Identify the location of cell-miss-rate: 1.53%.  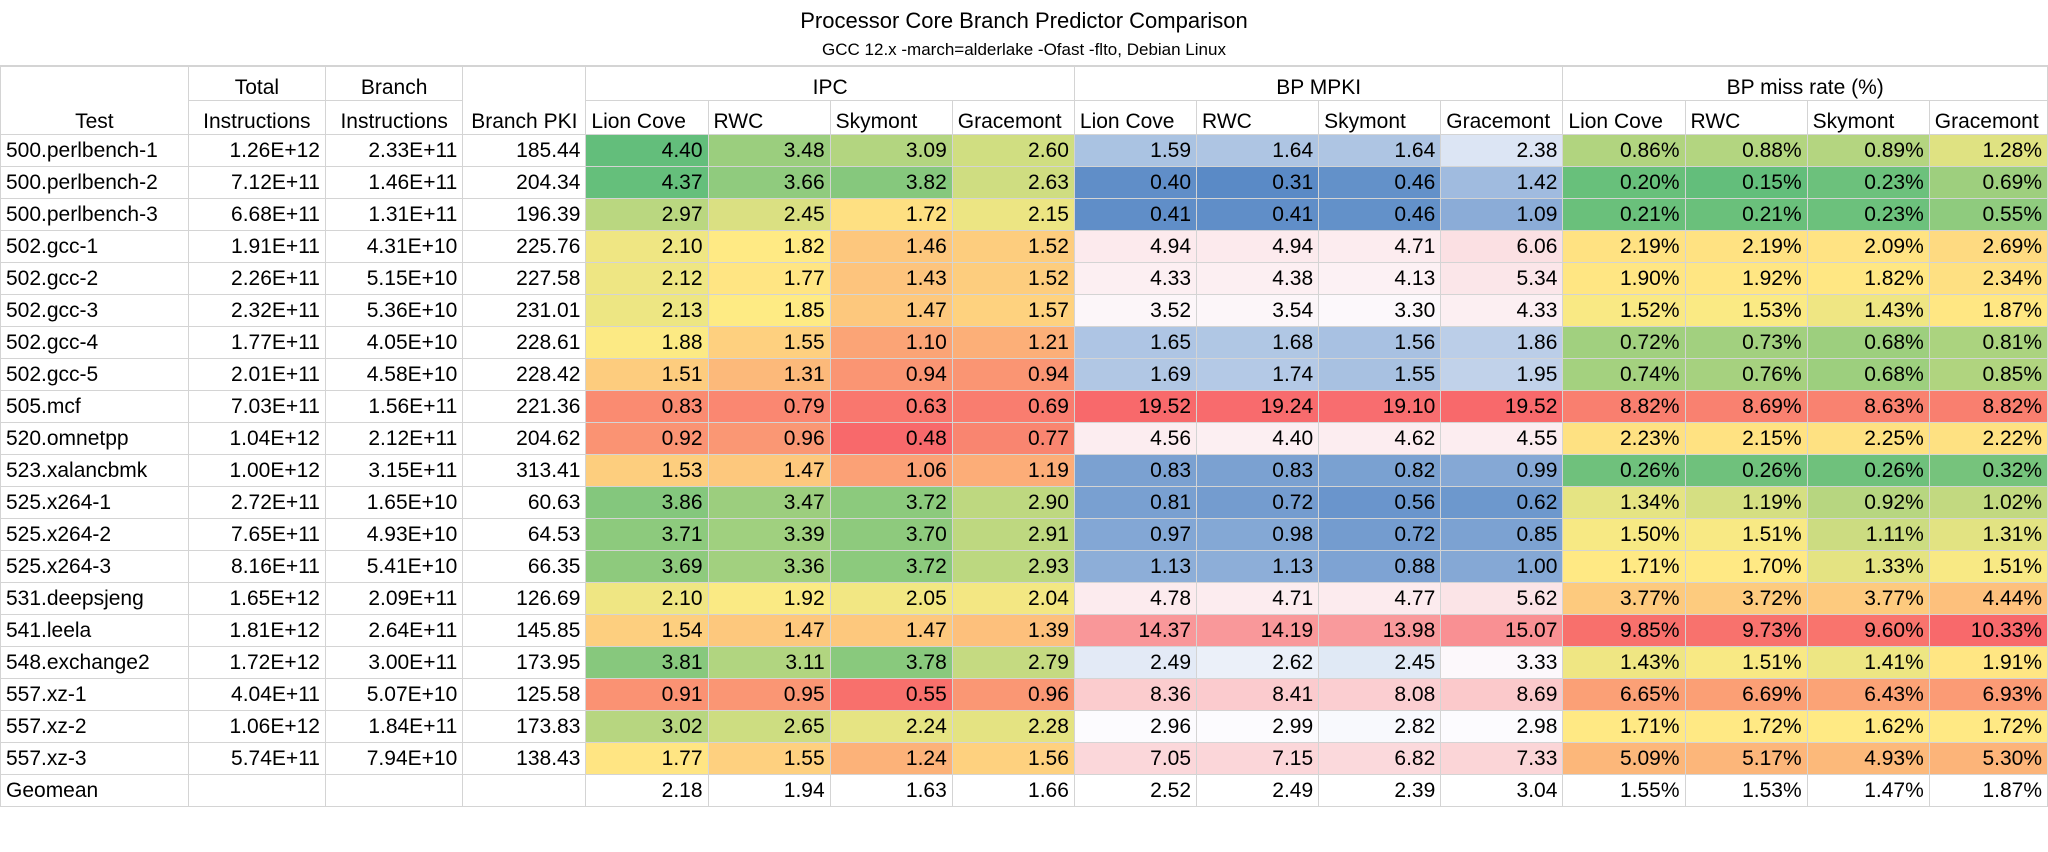
(1746, 310).